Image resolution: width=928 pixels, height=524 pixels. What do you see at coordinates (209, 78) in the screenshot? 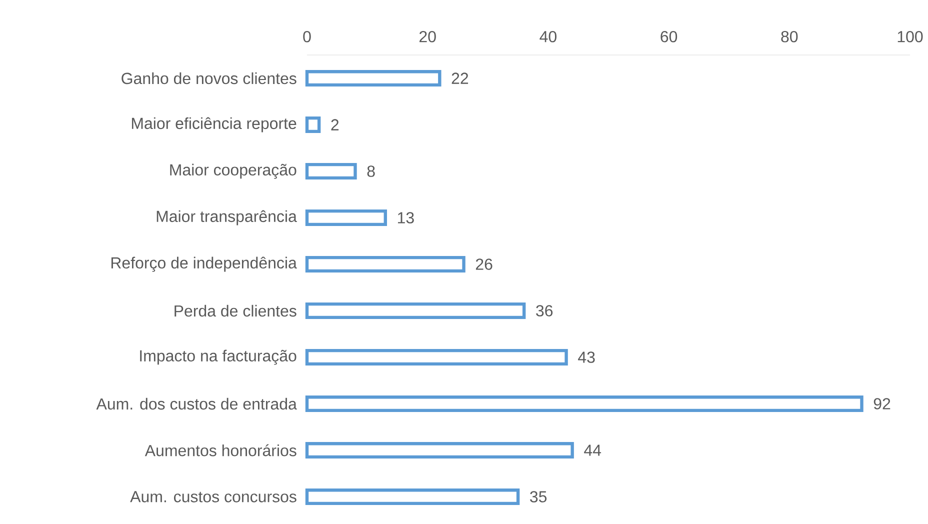
I see `y-tick-label: Ganho de novos clientes` at bounding box center [209, 78].